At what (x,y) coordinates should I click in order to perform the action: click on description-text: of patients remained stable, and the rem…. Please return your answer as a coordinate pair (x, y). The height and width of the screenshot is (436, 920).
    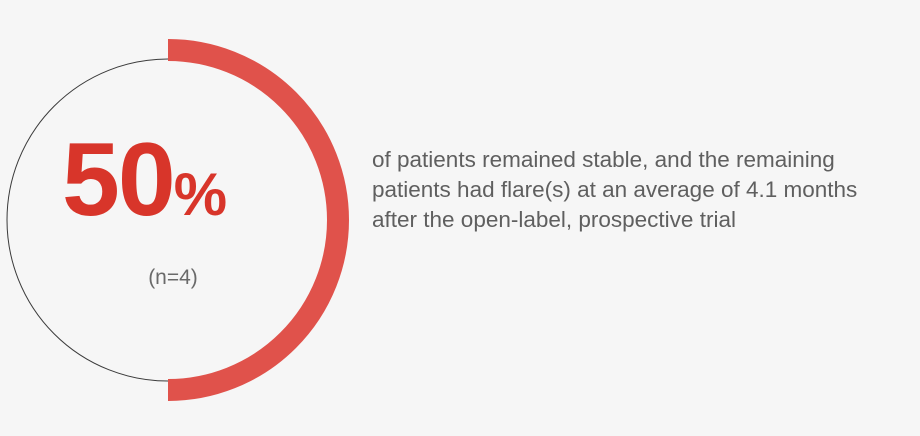
    Looking at the image, I should click on (615, 189).